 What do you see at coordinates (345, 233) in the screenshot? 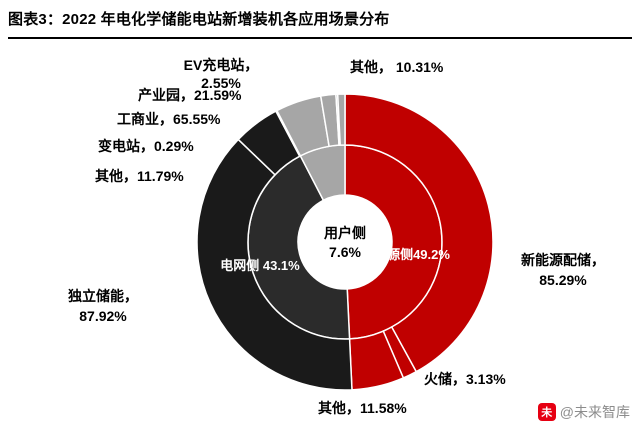
I see `center-label-name: 用户侧` at bounding box center [345, 233].